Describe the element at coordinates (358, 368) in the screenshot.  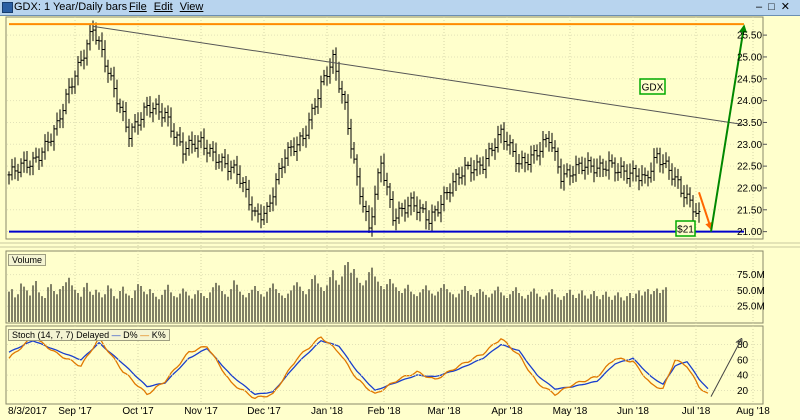
I see `stoch-lines` at that location.